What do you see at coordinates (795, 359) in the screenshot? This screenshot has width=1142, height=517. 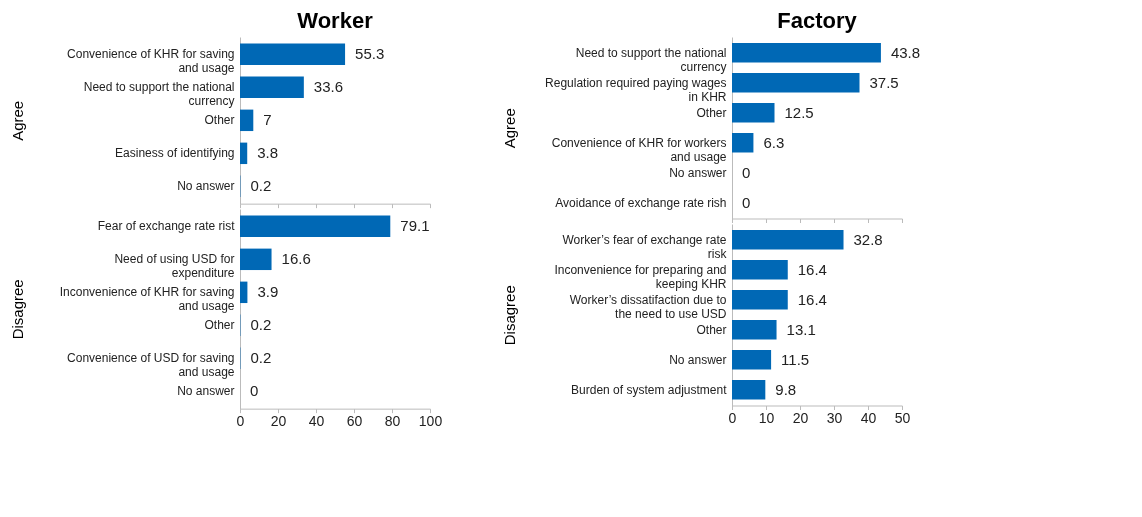 I see `data-label: 11.5` at bounding box center [795, 359].